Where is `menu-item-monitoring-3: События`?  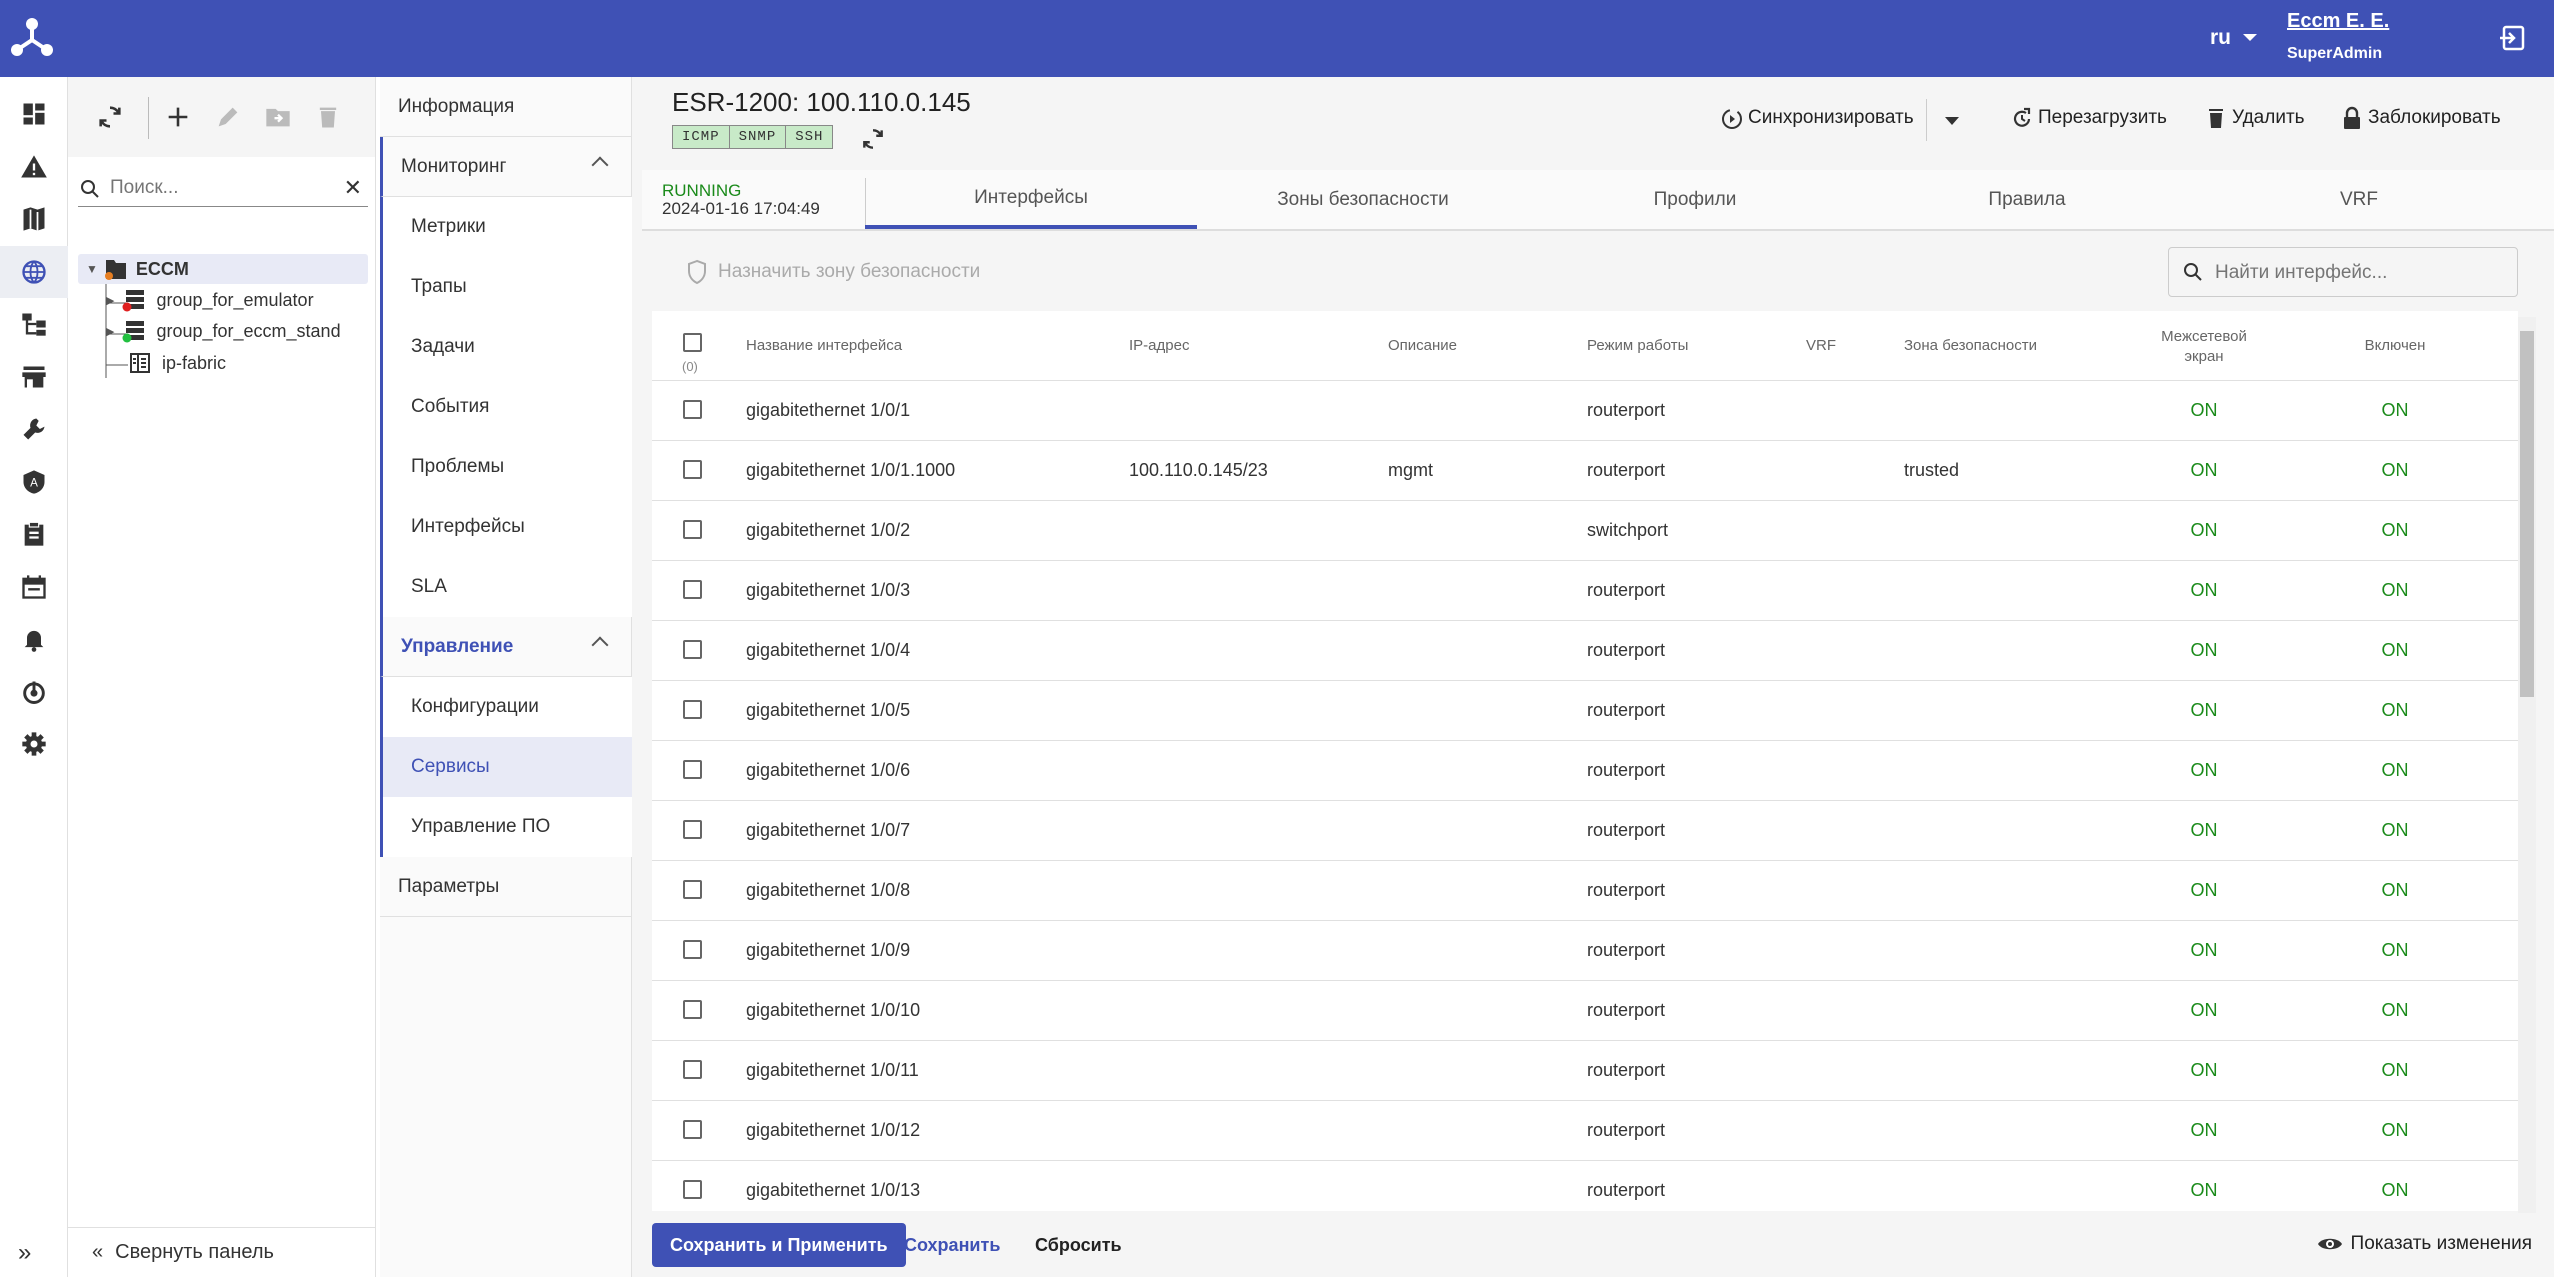
menu-item-monitoring-3: События is located at coordinates (506, 407).